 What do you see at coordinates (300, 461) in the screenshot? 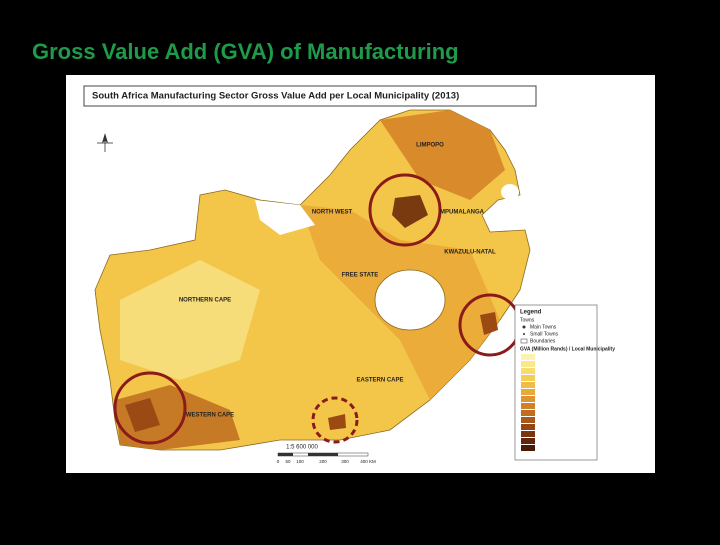
I see `scale-tick: 100` at bounding box center [300, 461].